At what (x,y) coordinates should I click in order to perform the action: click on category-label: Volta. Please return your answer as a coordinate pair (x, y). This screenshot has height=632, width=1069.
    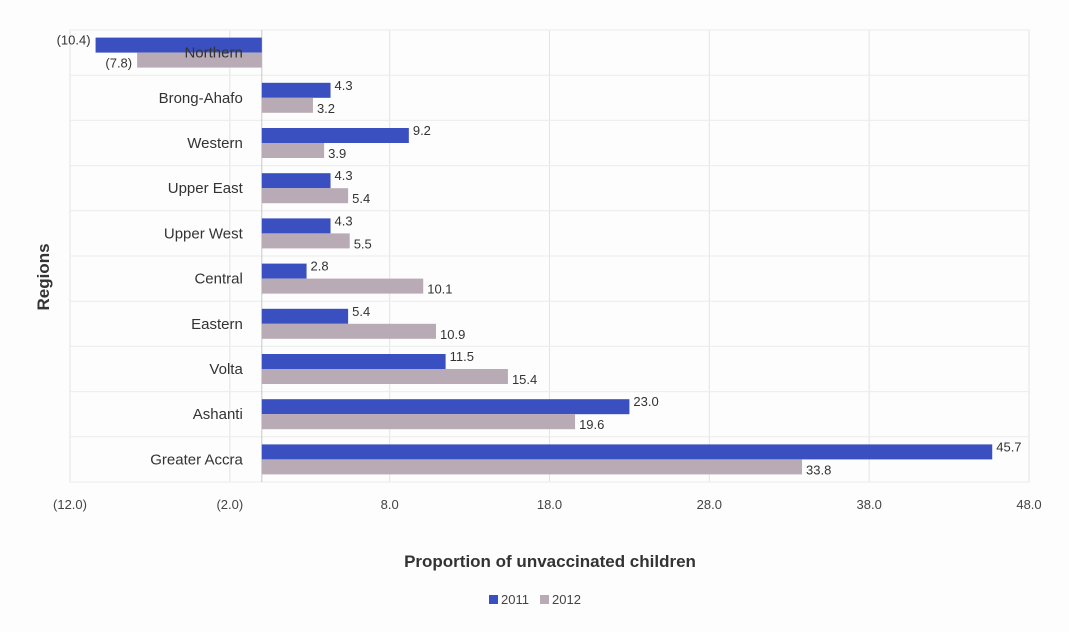
    Looking at the image, I should click on (226, 369).